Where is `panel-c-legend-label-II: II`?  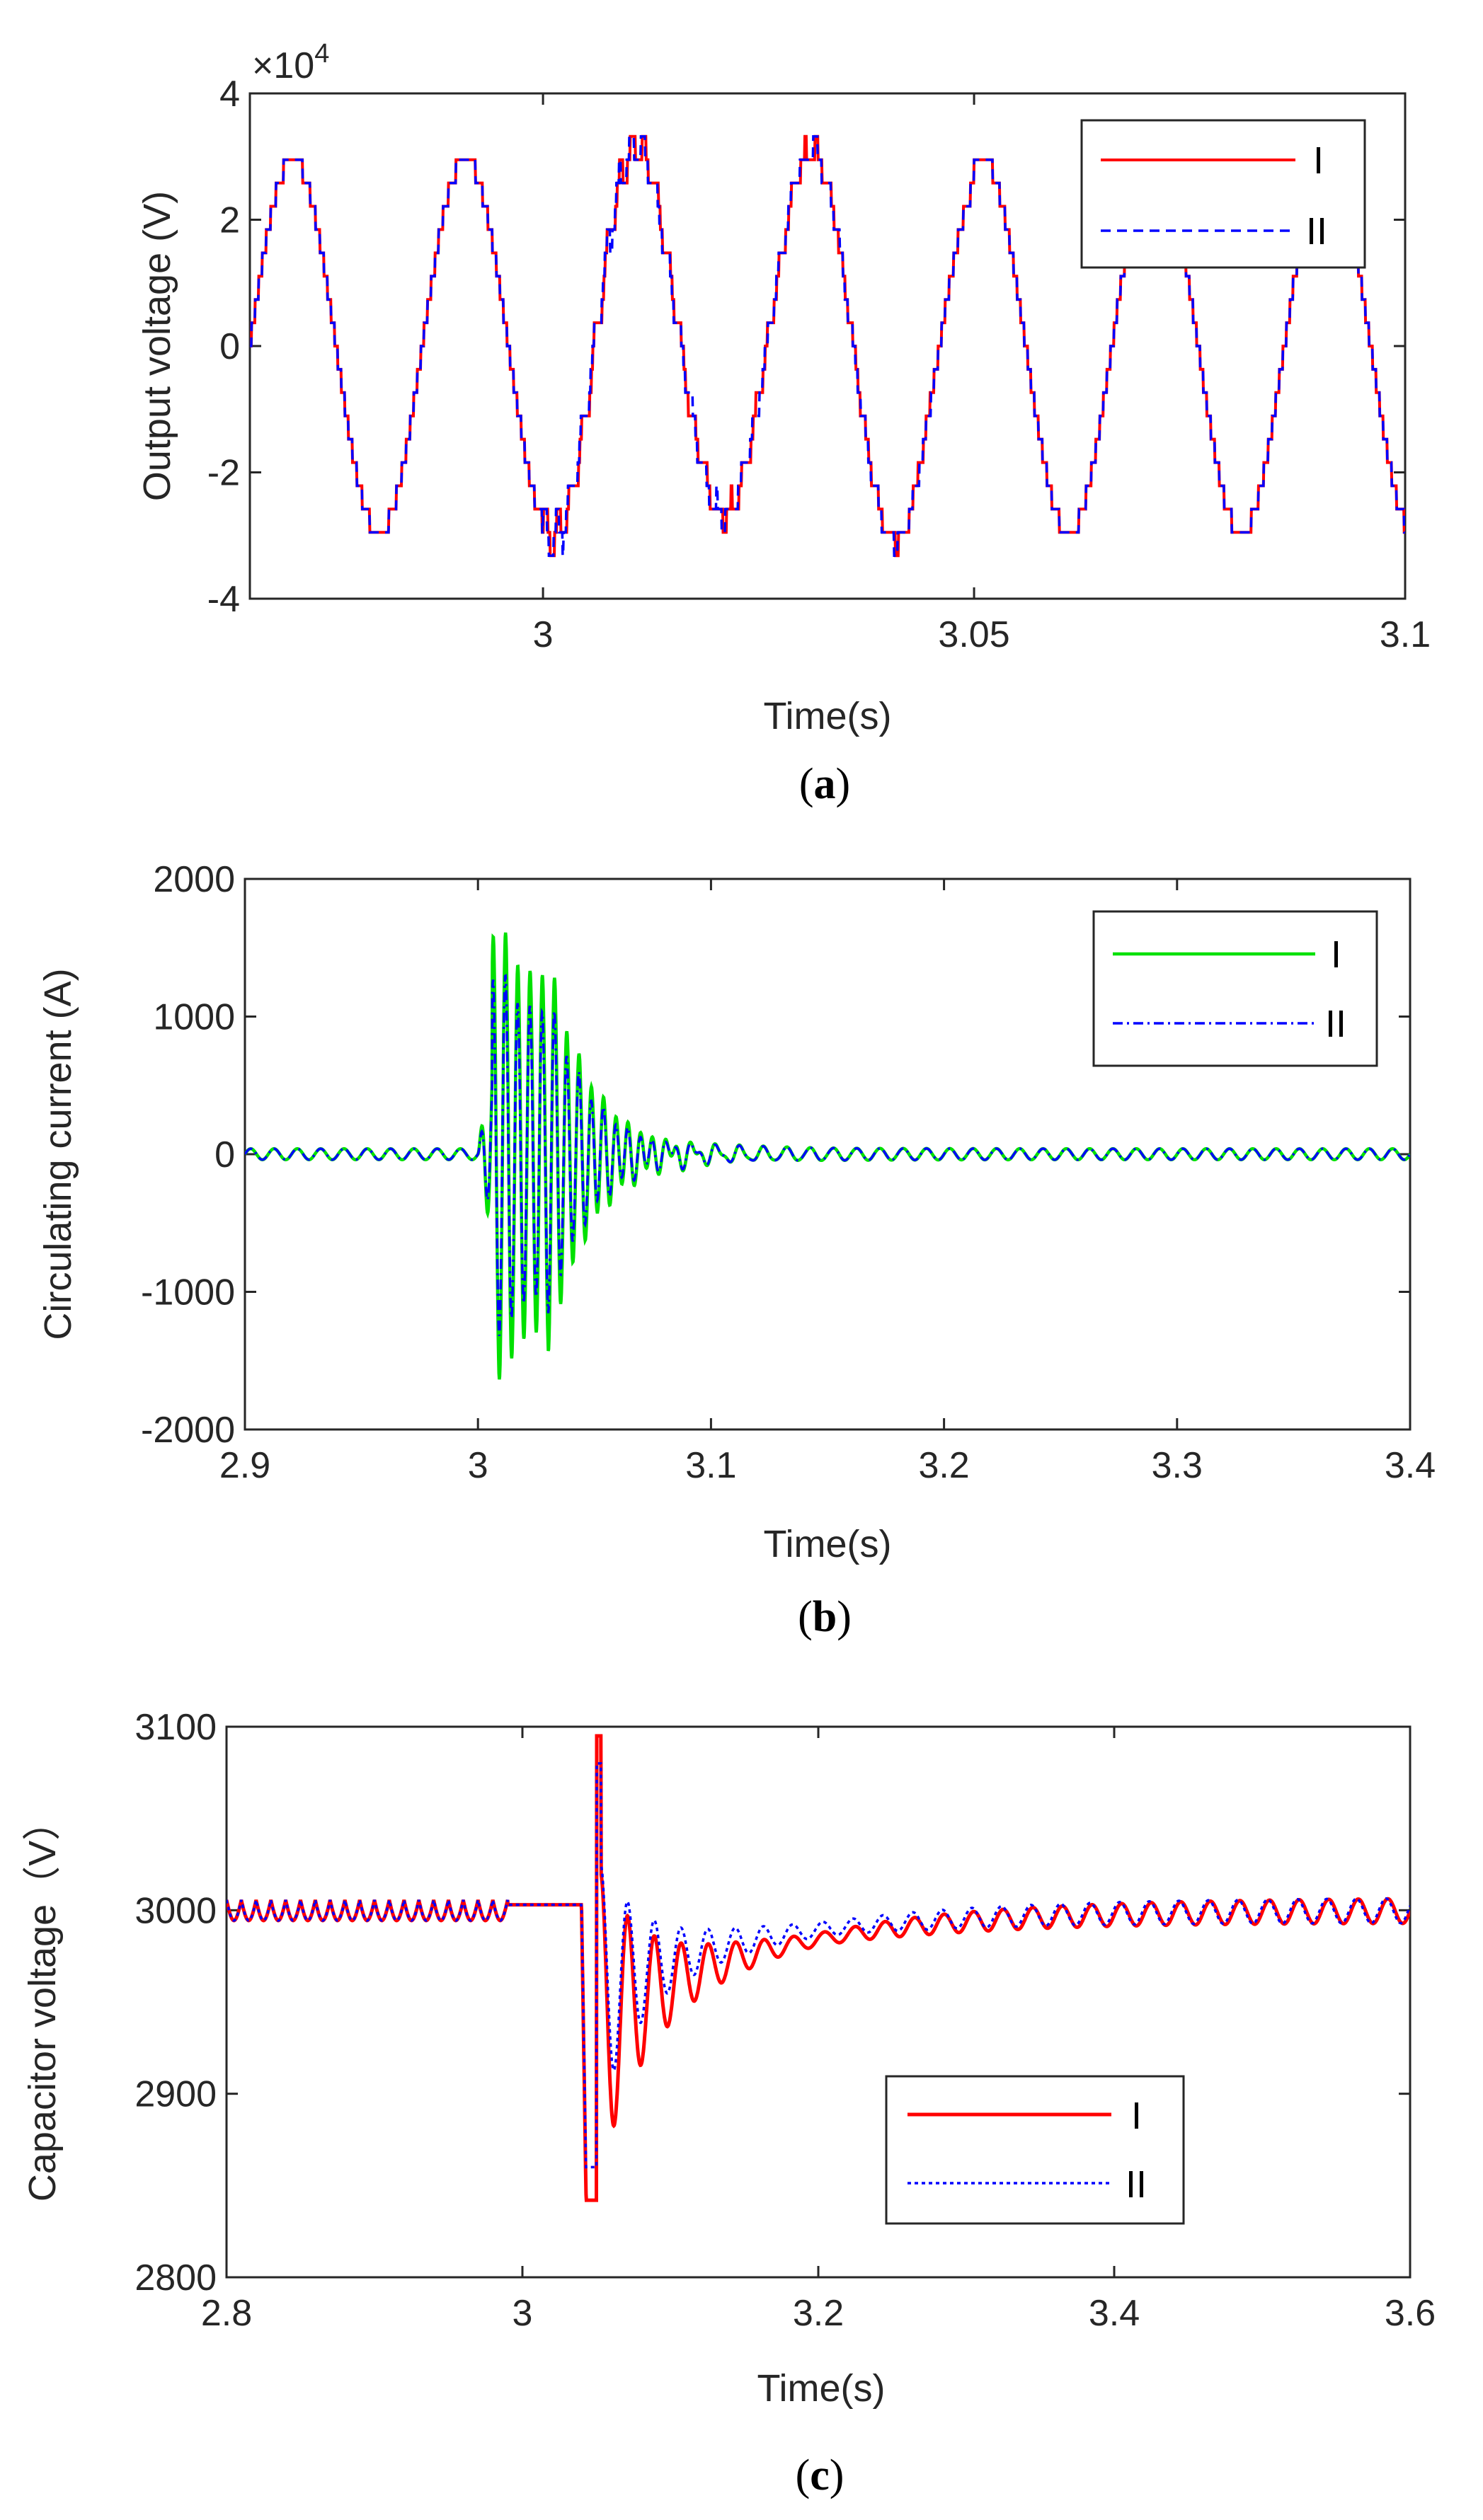
panel-c-legend-label-II: II is located at coordinates (1136, 2184).